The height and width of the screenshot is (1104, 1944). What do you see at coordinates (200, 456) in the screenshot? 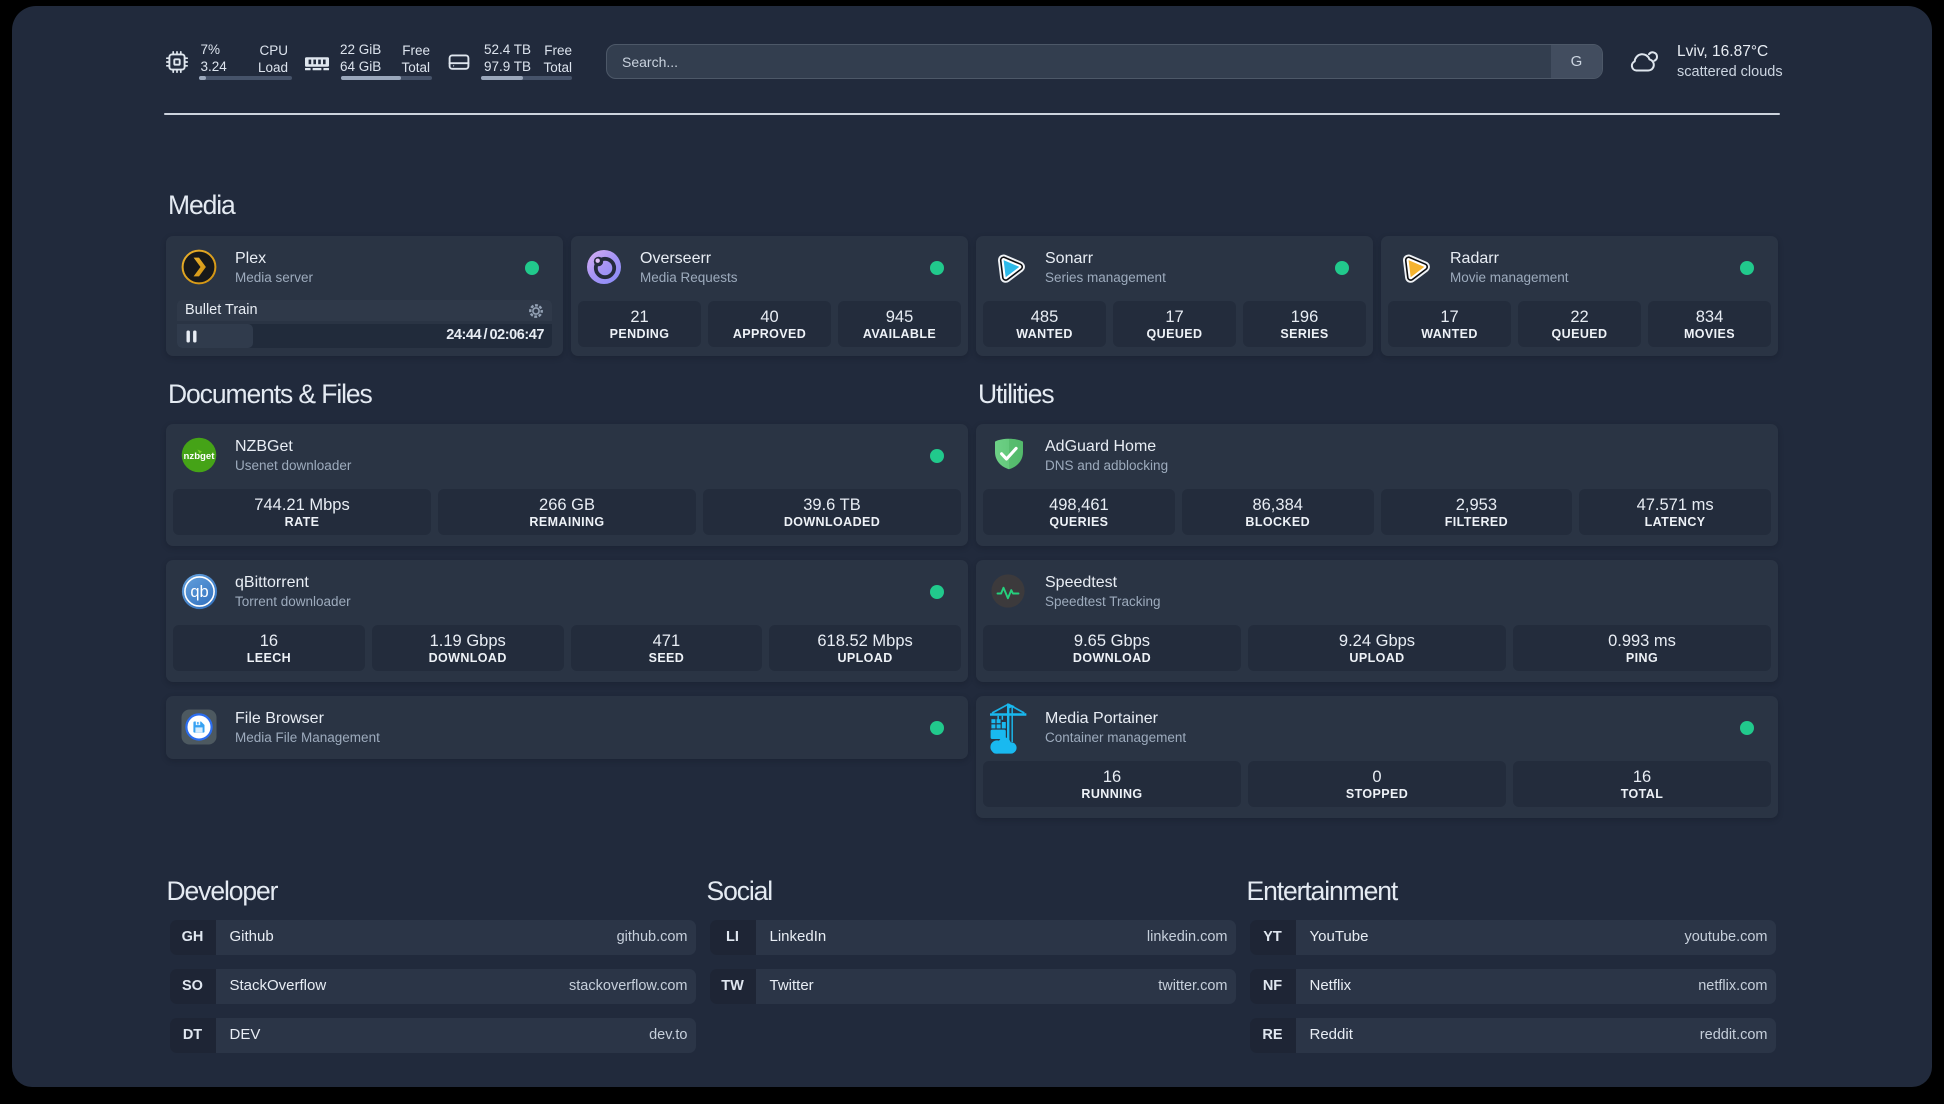
I see `svg-text: nzbget` at bounding box center [200, 456].